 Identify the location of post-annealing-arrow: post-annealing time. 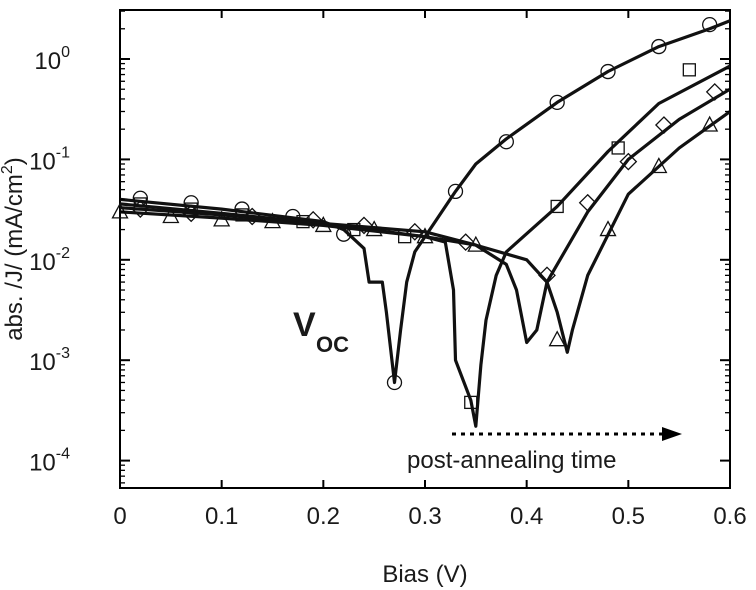
(544, 450).